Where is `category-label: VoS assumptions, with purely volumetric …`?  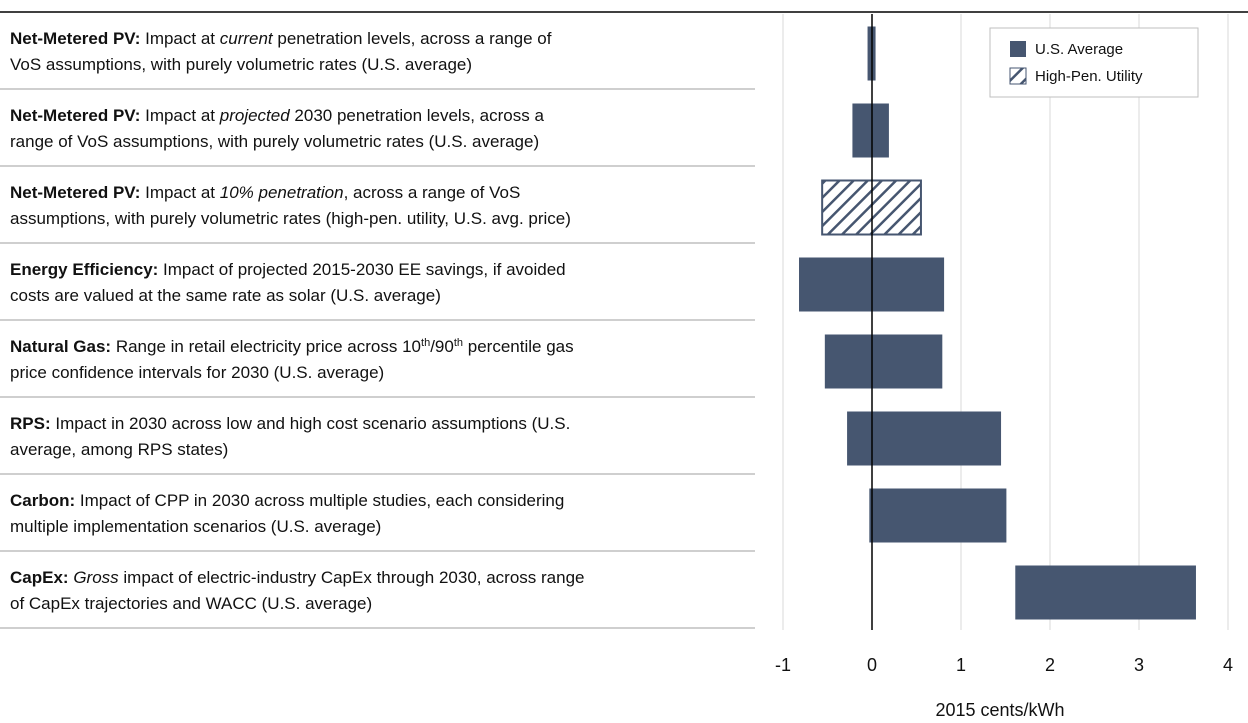
category-label: VoS assumptions, with purely volumetric … is located at coordinates (241, 64).